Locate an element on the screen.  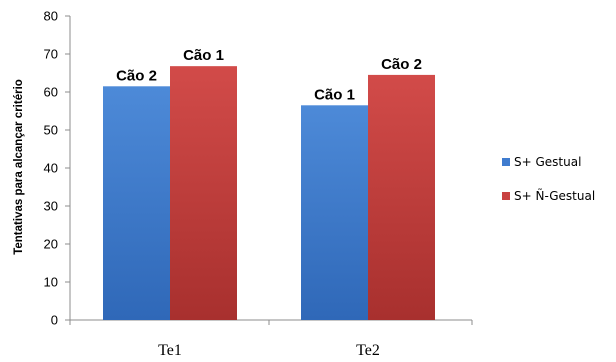
legend: S+ Gestual S+ Ñ-Gestual is located at coordinates (548, 179).